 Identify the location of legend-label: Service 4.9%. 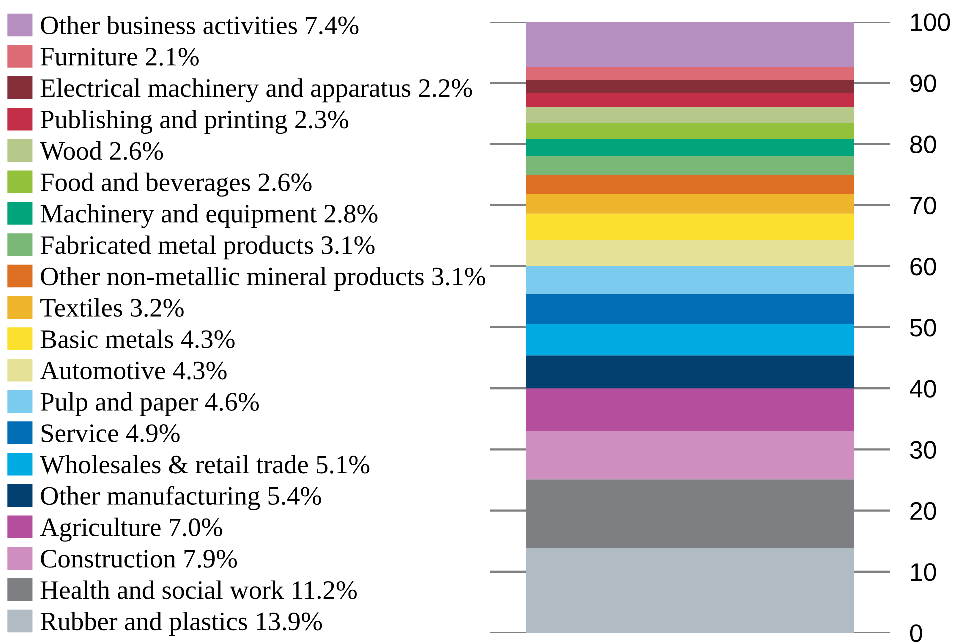
(111, 433).